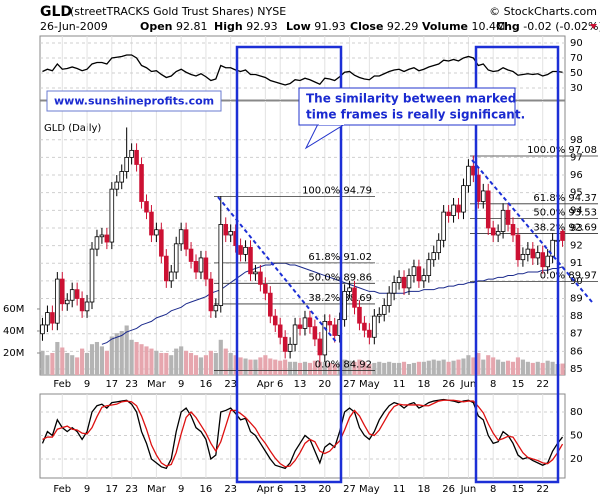 This screenshot has height=504, width=600. What do you see at coordinates (562, 150) in the screenshot?
I see `fib-label: 100.0% 97.08` at bounding box center [562, 150].